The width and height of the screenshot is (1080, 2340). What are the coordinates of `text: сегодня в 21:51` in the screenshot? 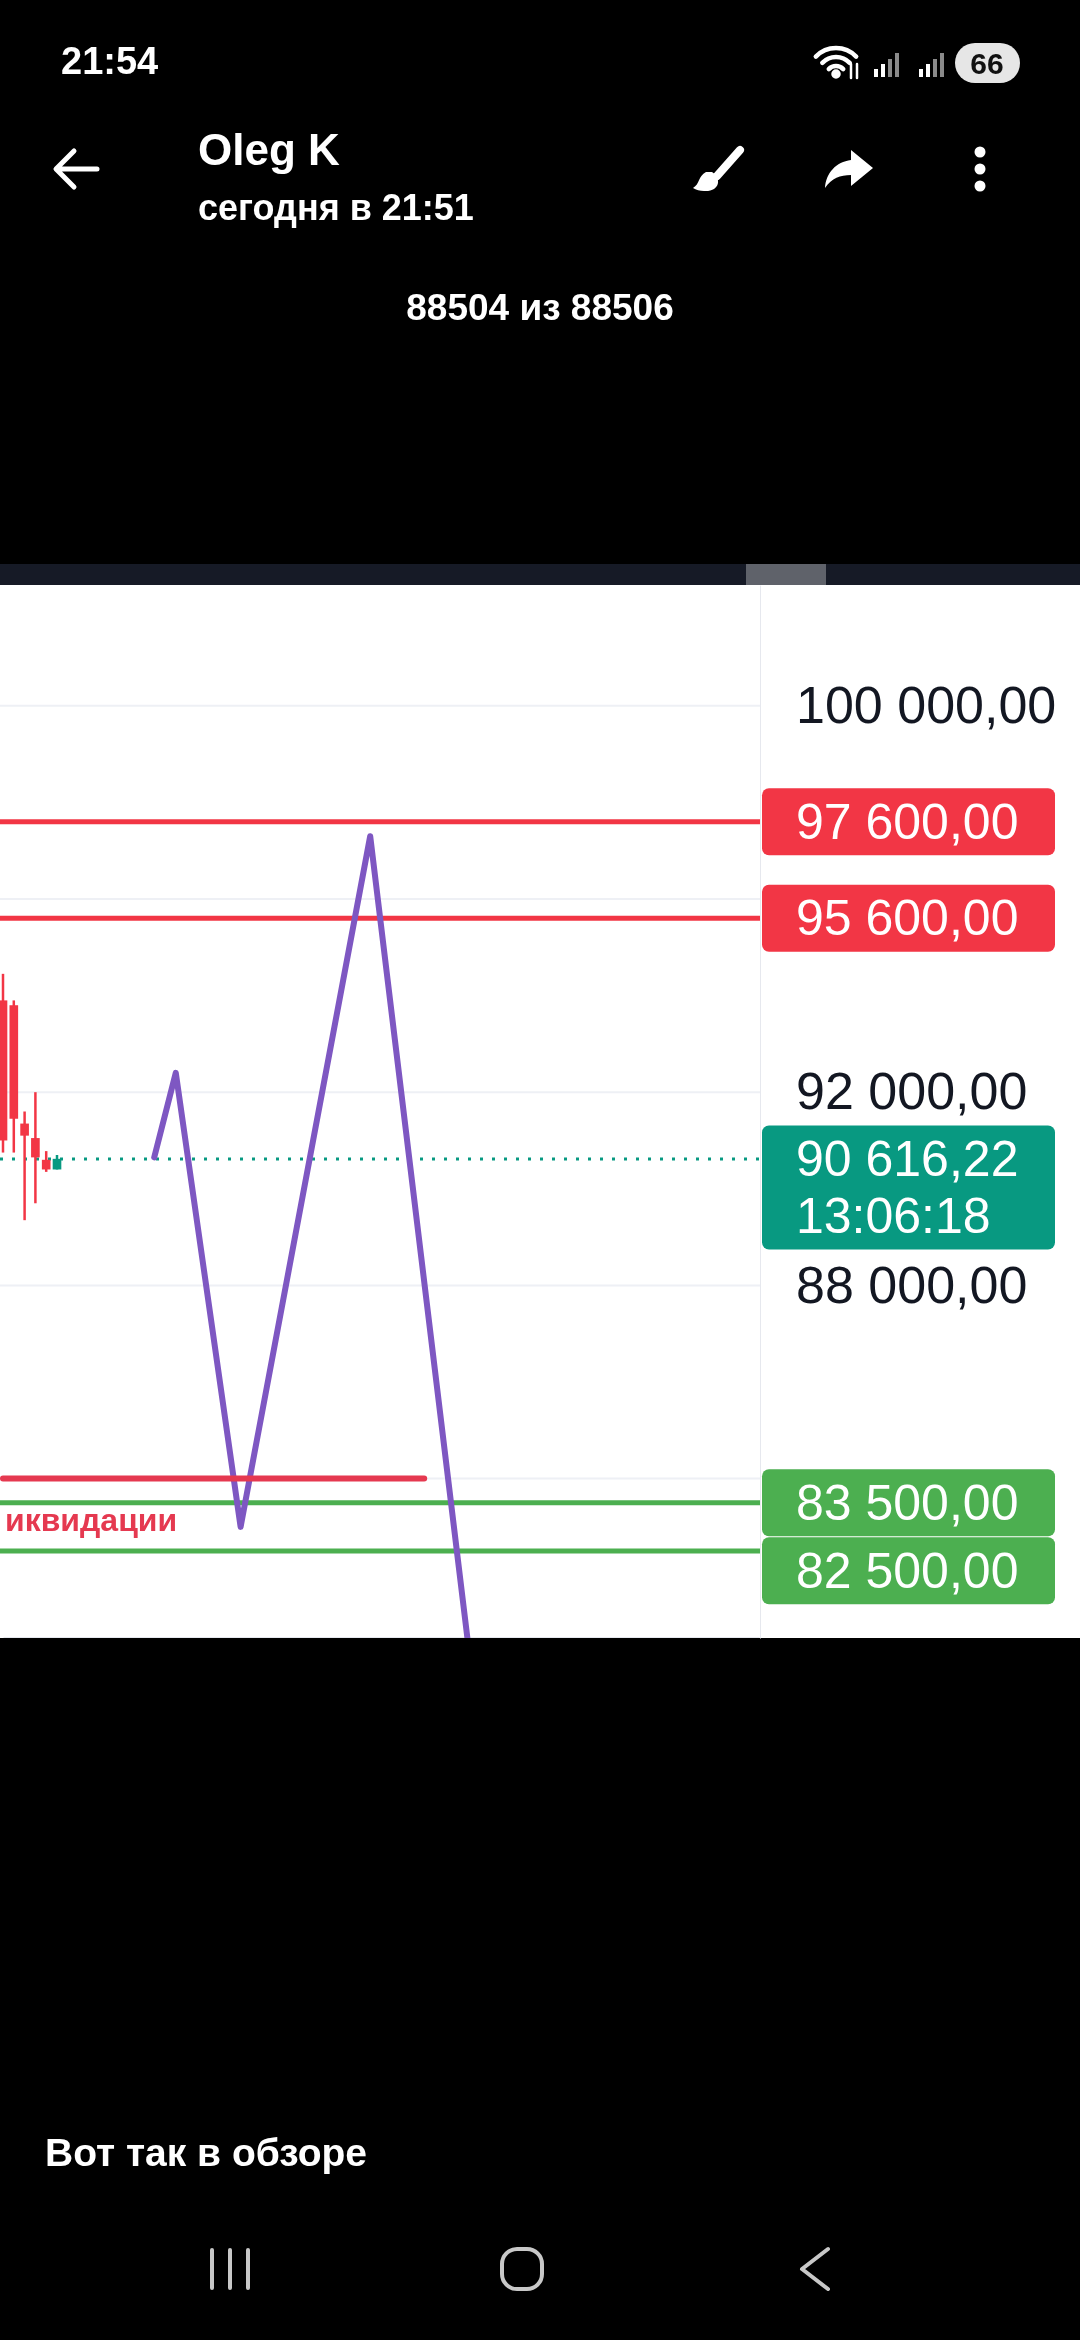 It's located at (336, 207).